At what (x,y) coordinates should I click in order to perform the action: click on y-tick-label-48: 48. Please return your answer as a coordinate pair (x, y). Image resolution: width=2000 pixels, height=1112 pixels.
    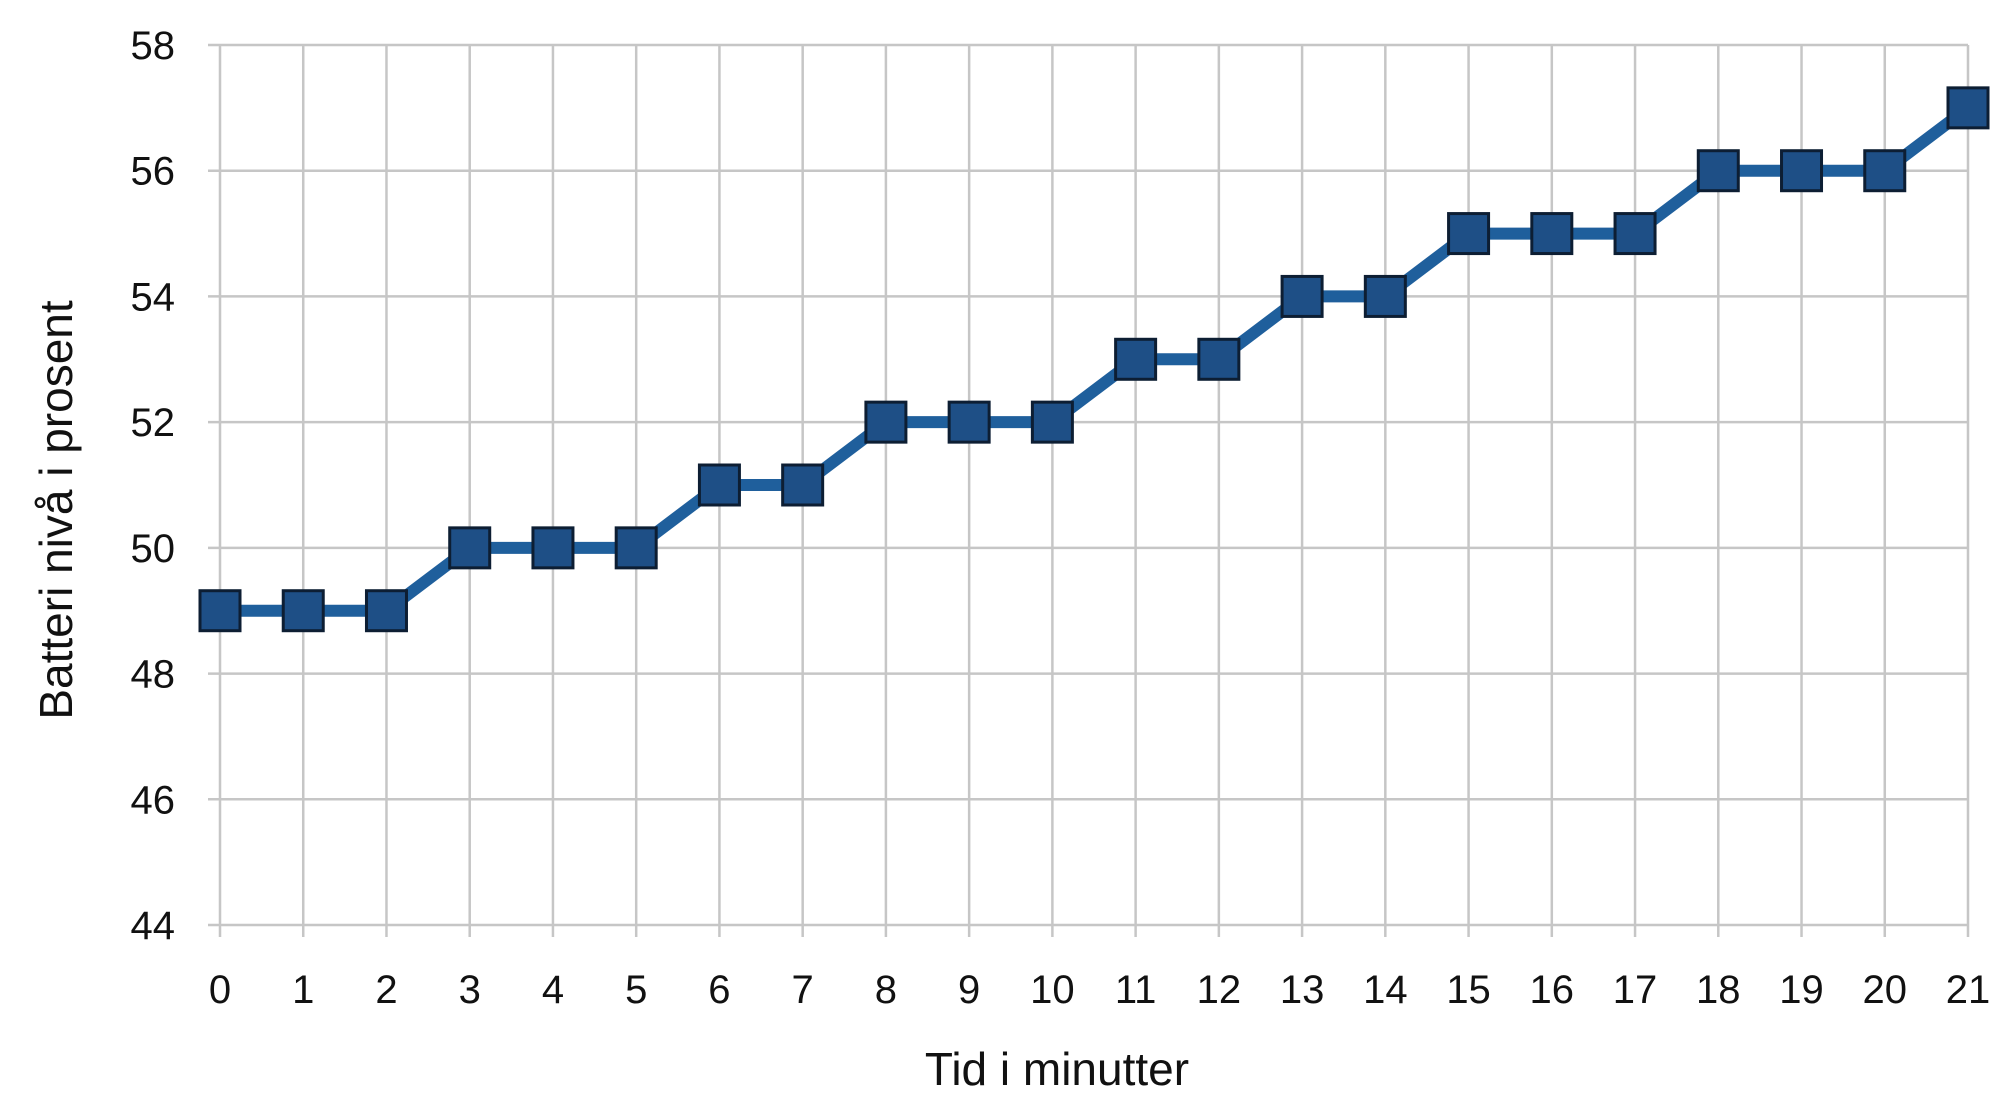
    Looking at the image, I should click on (153, 675).